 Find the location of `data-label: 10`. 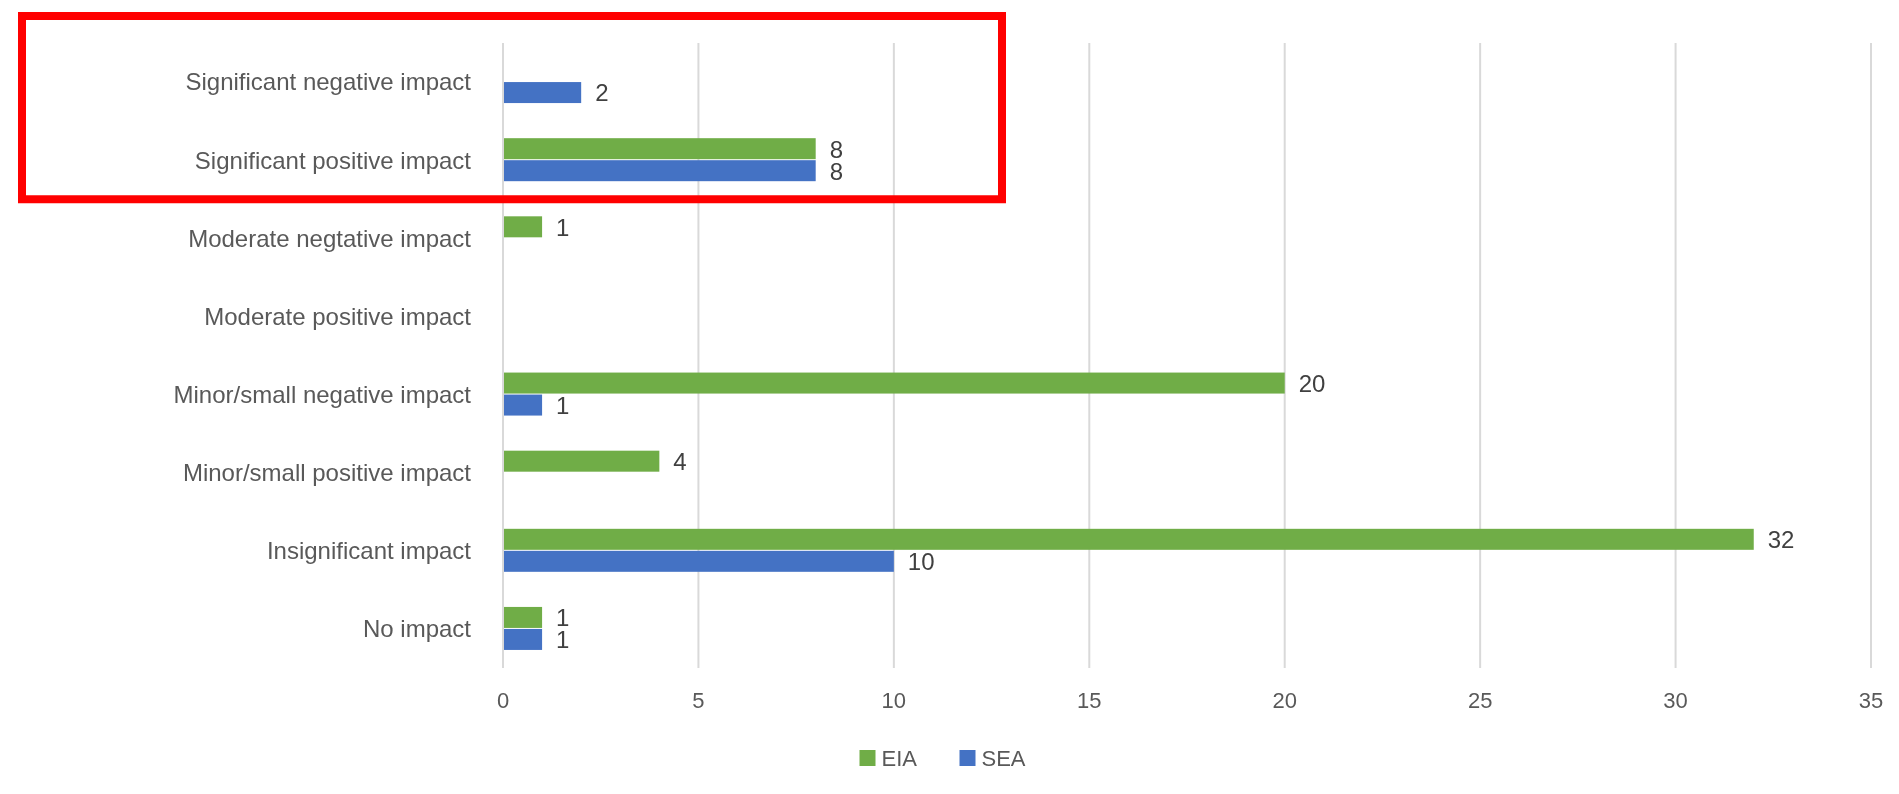

data-label: 10 is located at coordinates (921, 562).